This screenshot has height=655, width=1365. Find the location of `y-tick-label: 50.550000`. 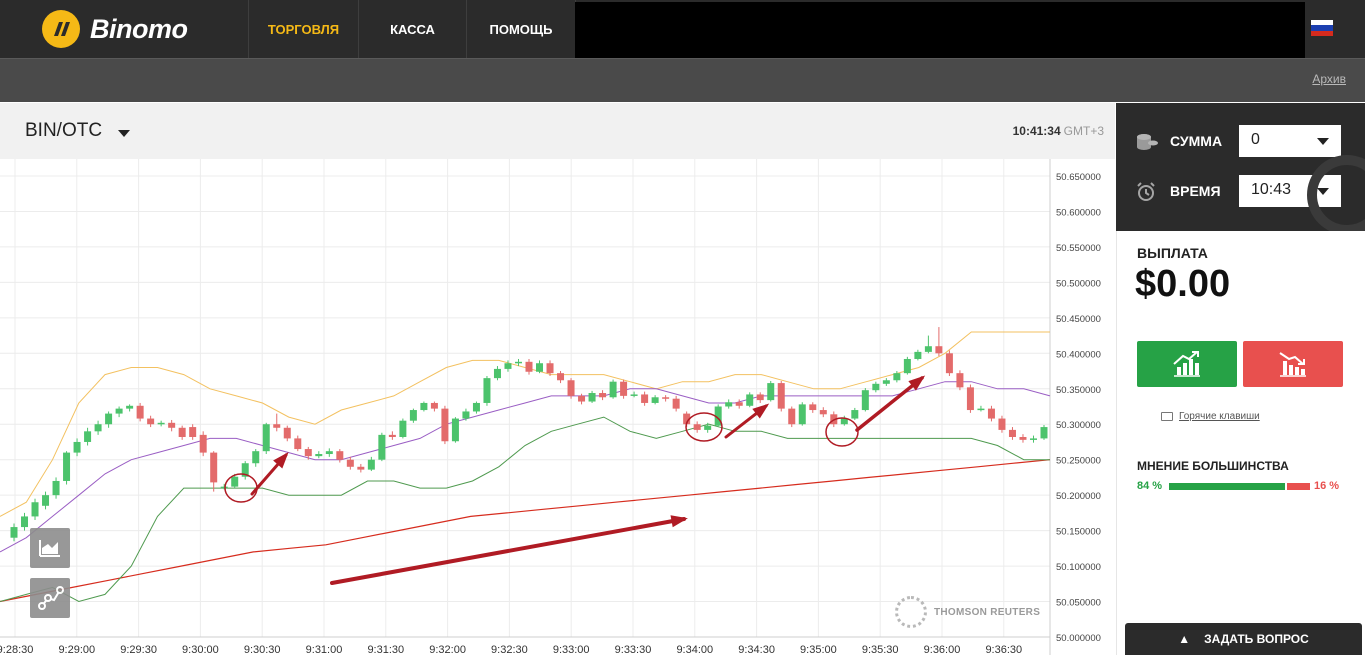

y-tick-label: 50.550000 is located at coordinates (1078, 248).